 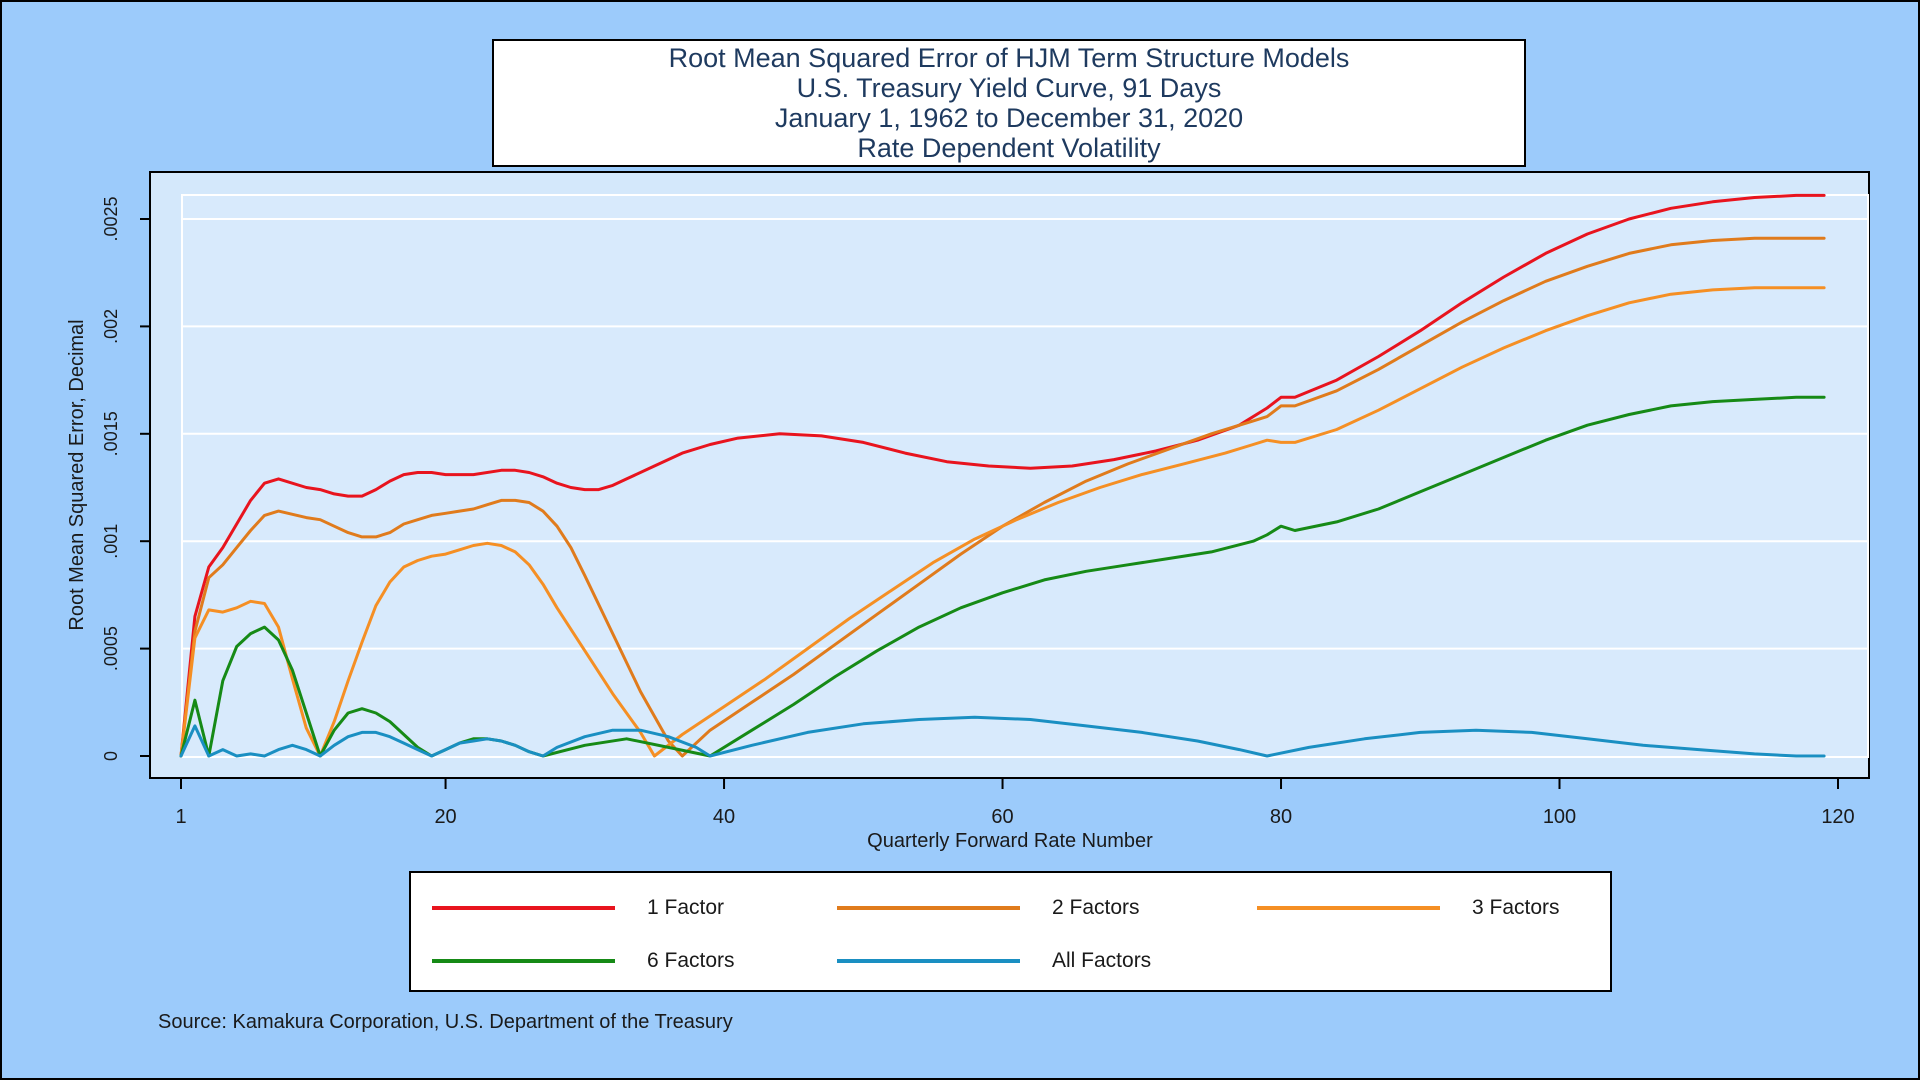 I want to click on title-line-2: U.S. Treasury Yield Curve, 91 Days, so click(x=1009, y=88).